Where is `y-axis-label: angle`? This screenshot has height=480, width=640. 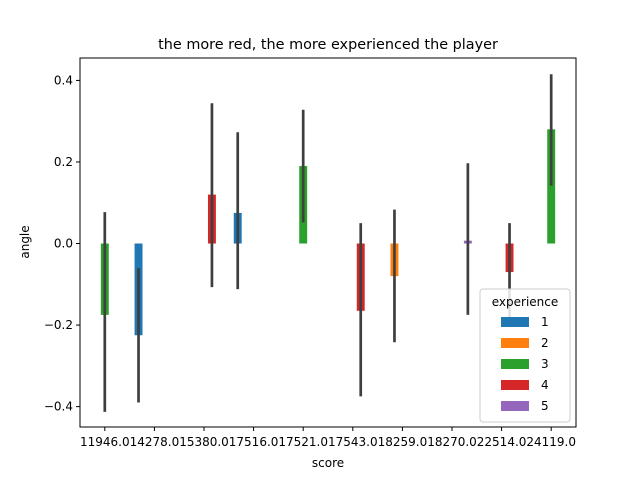 y-axis-label: angle is located at coordinates (25, 241).